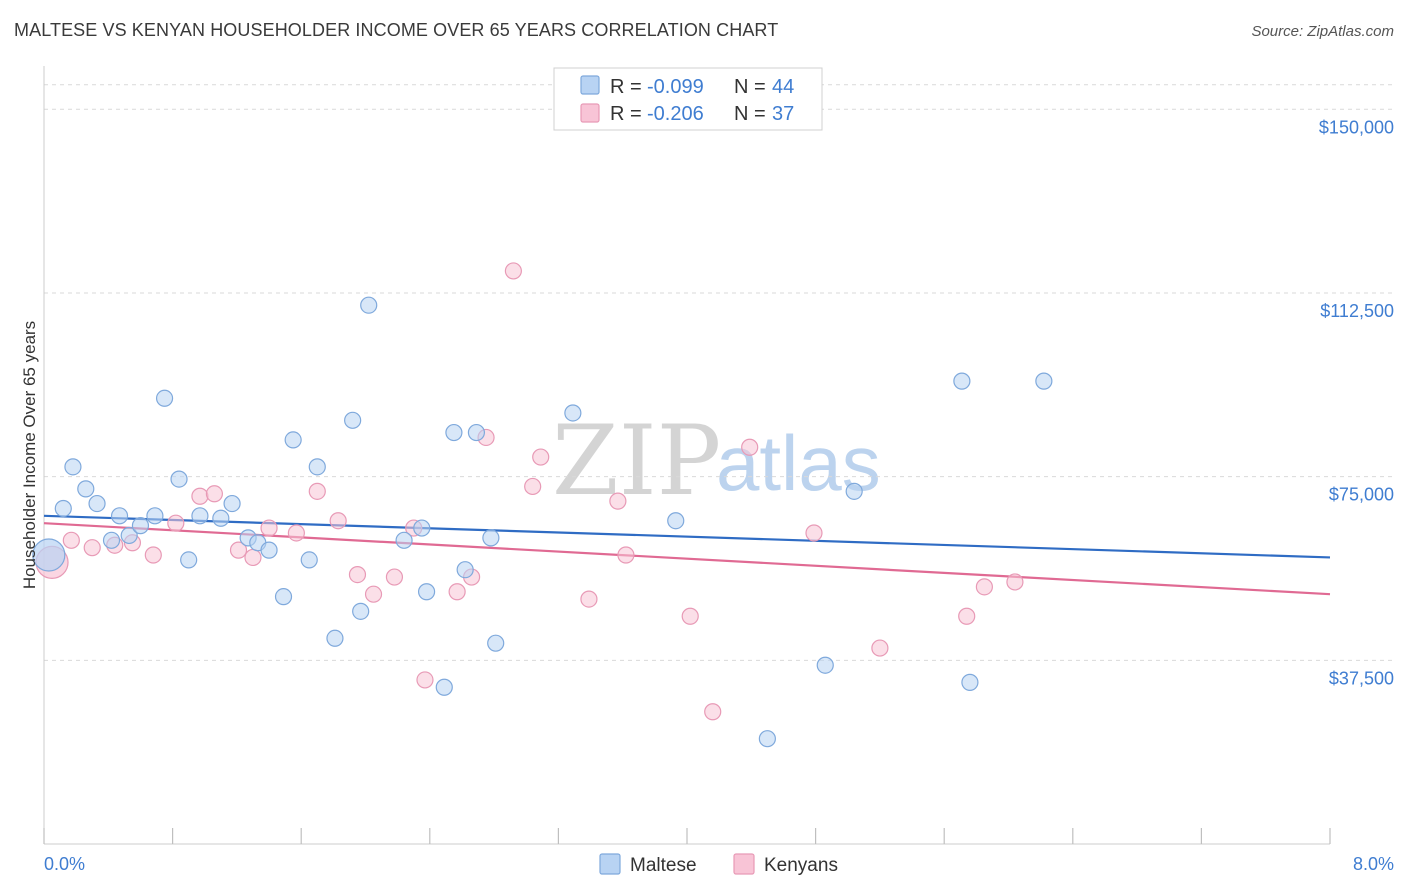 The width and height of the screenshot is (1406, 892). I want to click on y-tick-label-2: $112,500, so click(1357, 311).